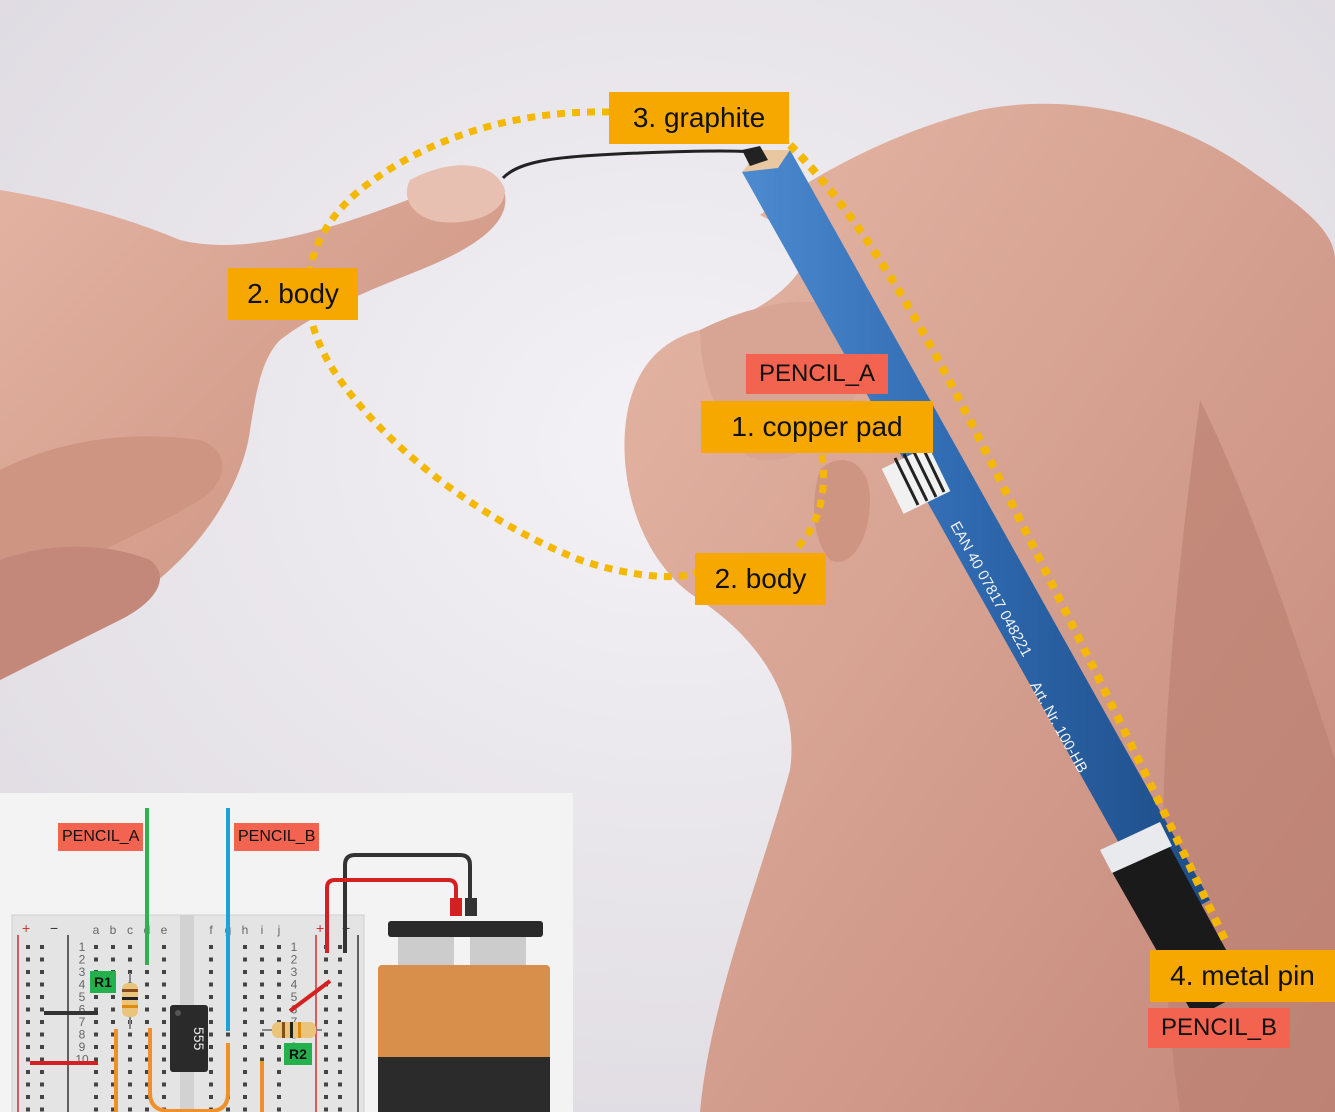 The image size is (1335, 1112). What do you see at coordinates (82, 985) in the screenshot?
I see `row-label: 4` at bounding box center [82, 985].